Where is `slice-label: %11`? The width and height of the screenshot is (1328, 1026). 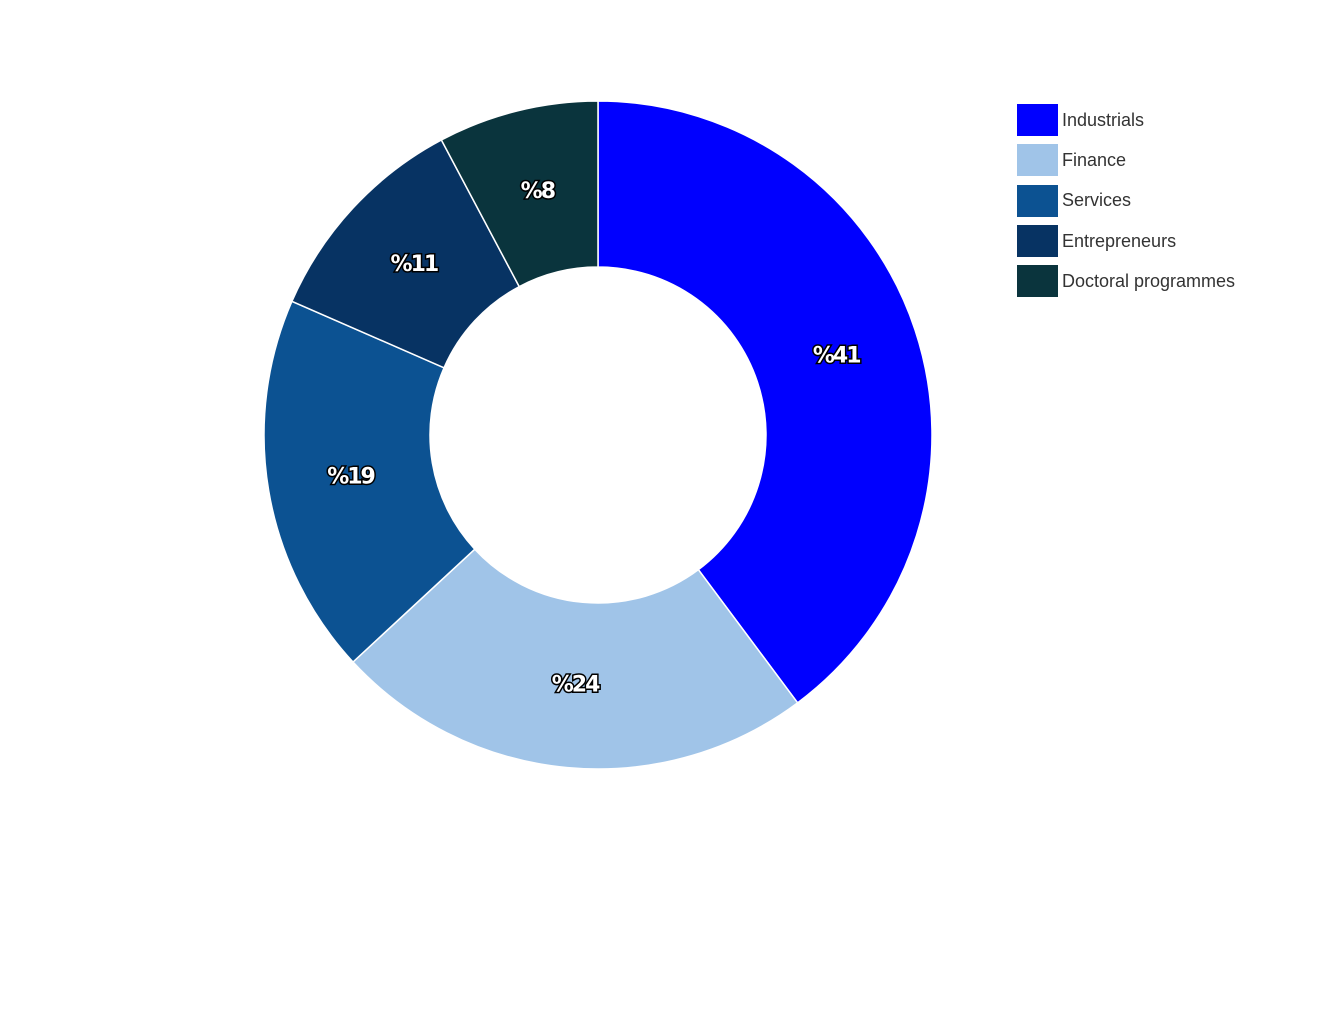 slice-label: %11 is located at coordinates (414, 264).